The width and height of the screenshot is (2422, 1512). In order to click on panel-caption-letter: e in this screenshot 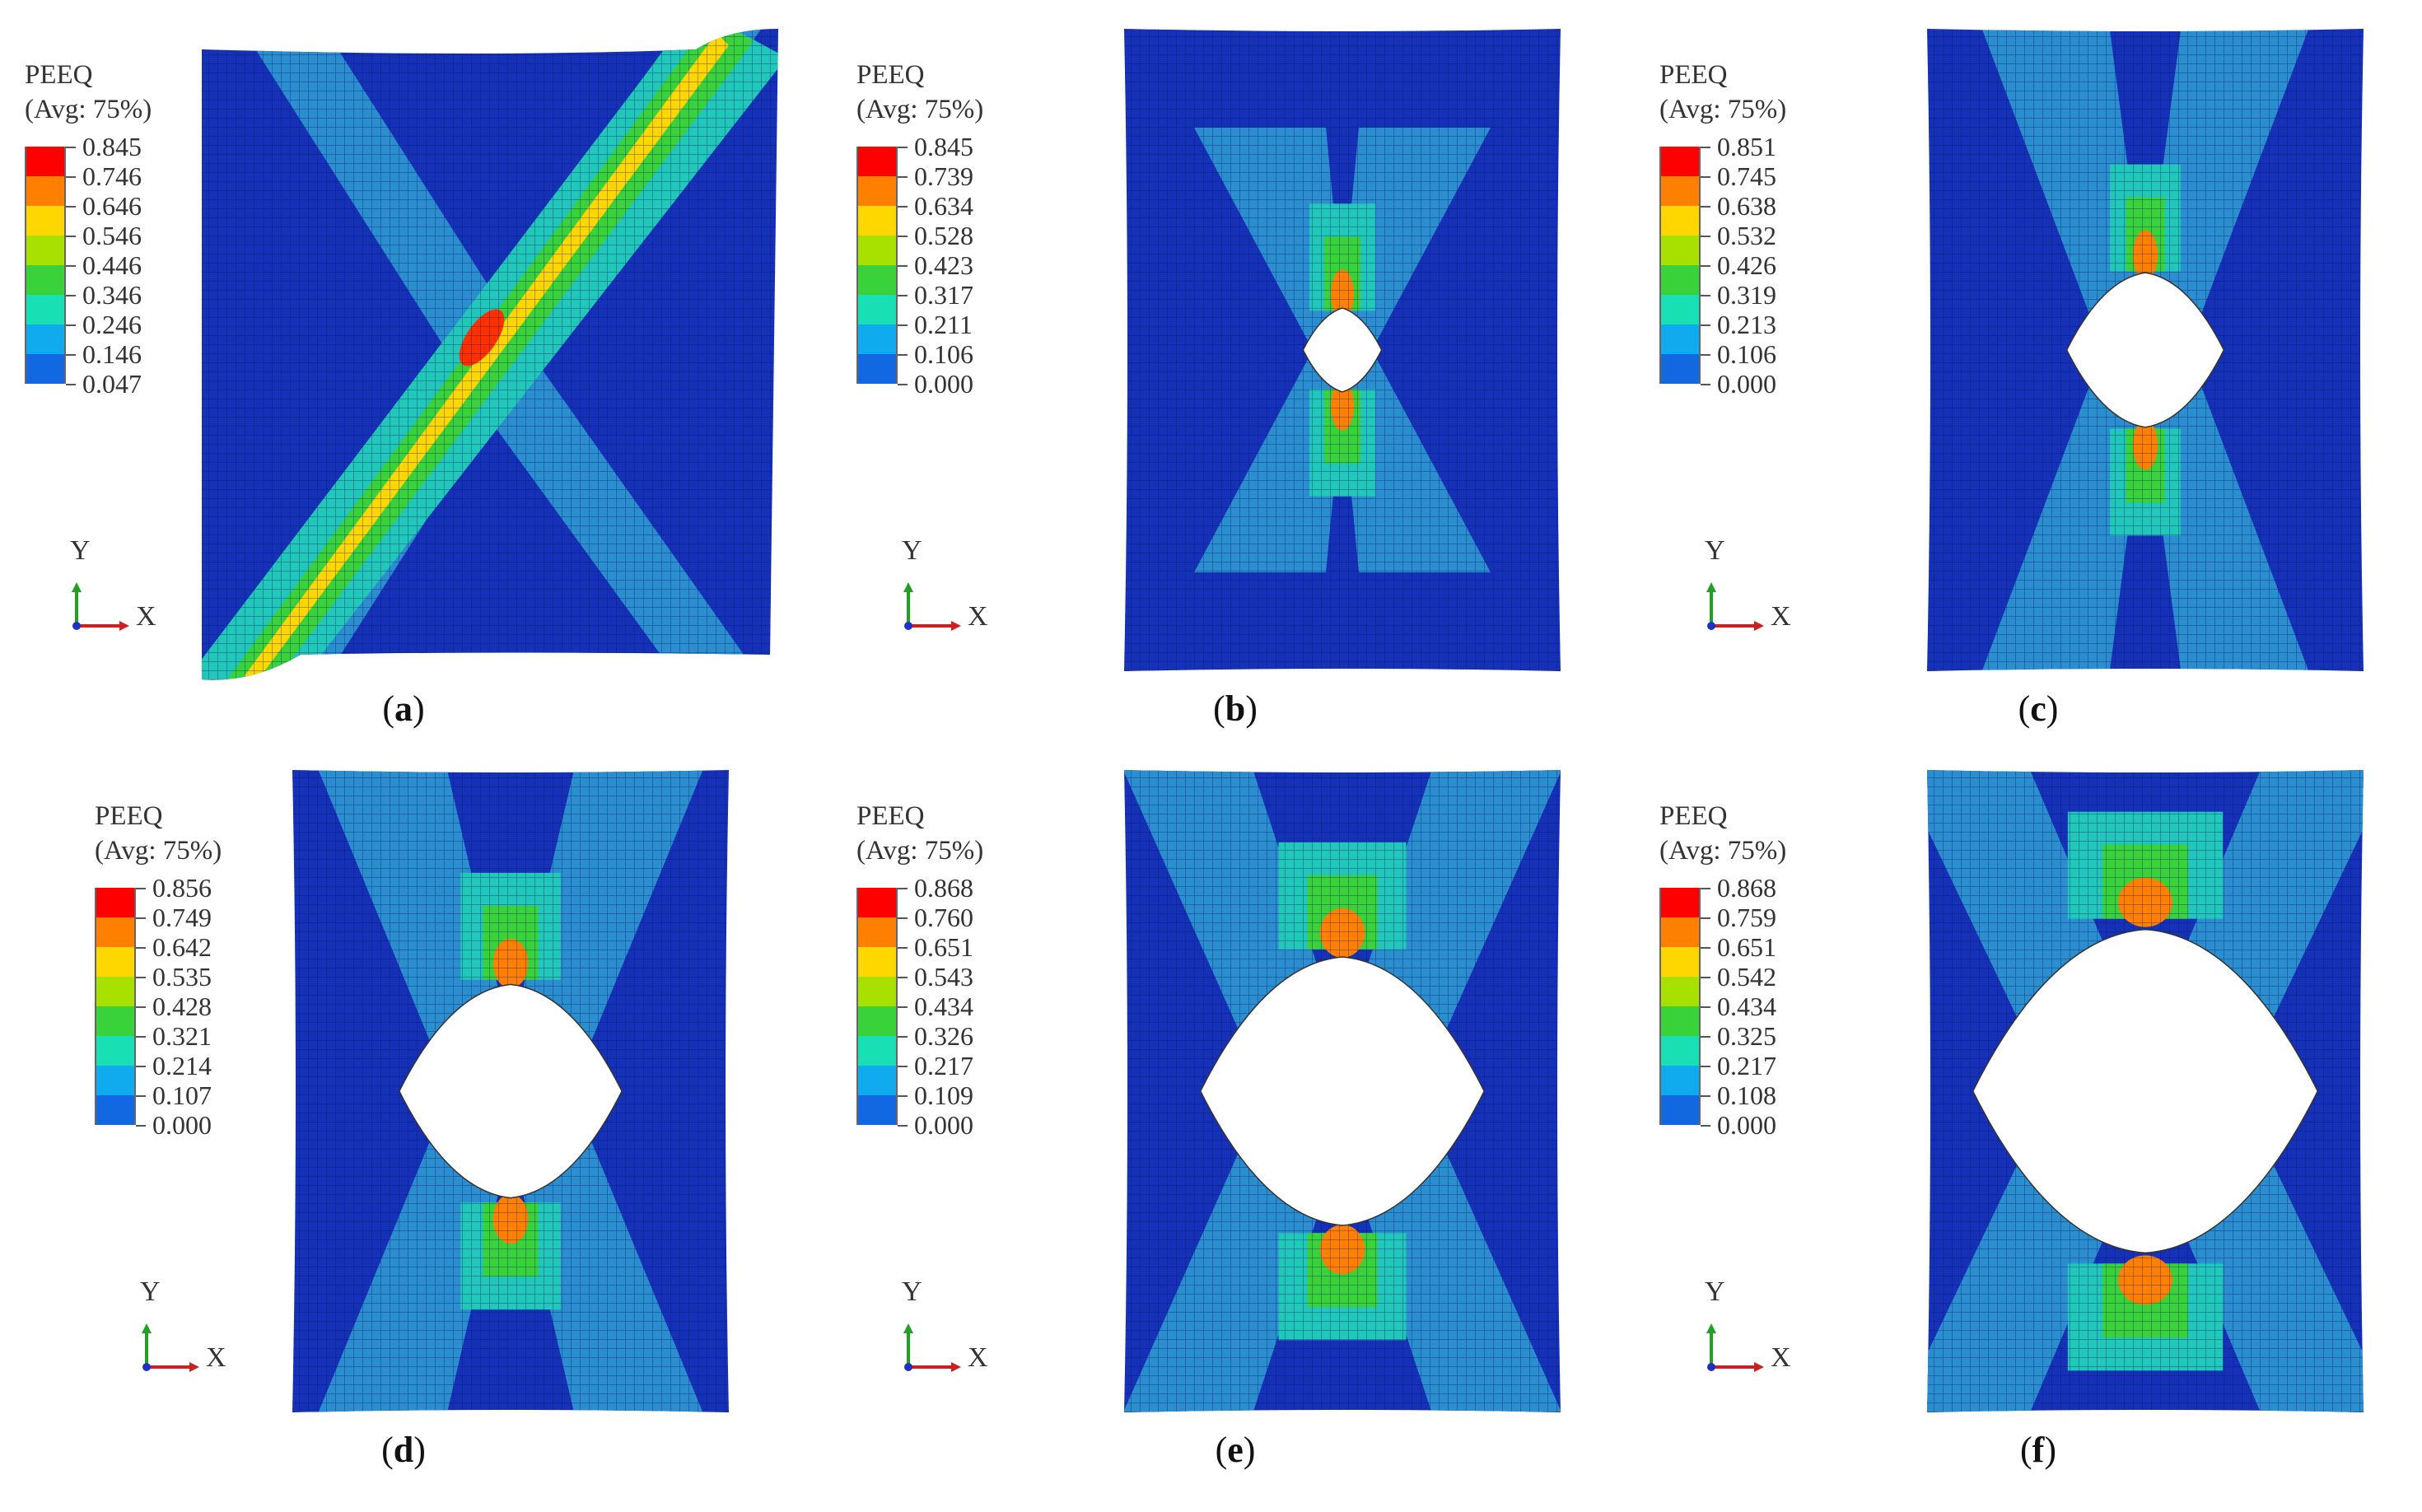, I will do `click(1235, 1450)`.